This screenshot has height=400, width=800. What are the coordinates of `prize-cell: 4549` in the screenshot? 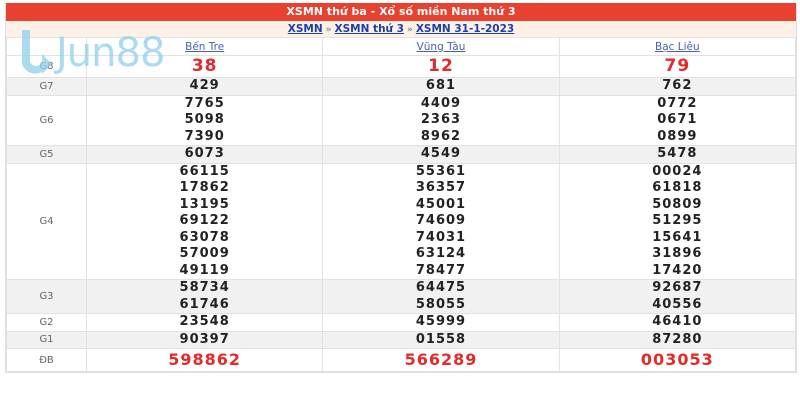 It's located at (441, 154).